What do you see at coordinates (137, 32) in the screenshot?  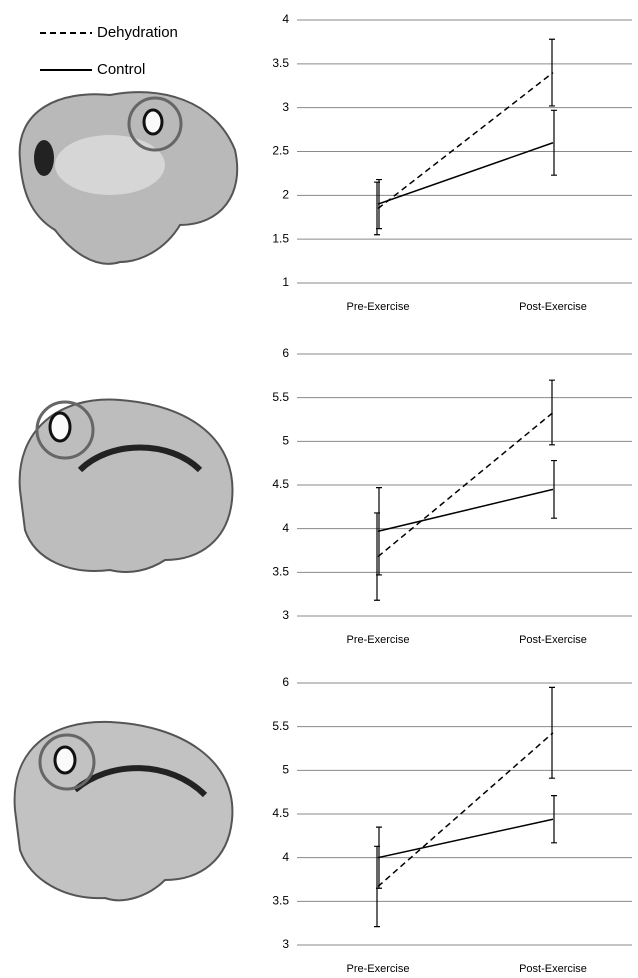 I see `legend-label: Dehydration` at bounding box center [137, 32].